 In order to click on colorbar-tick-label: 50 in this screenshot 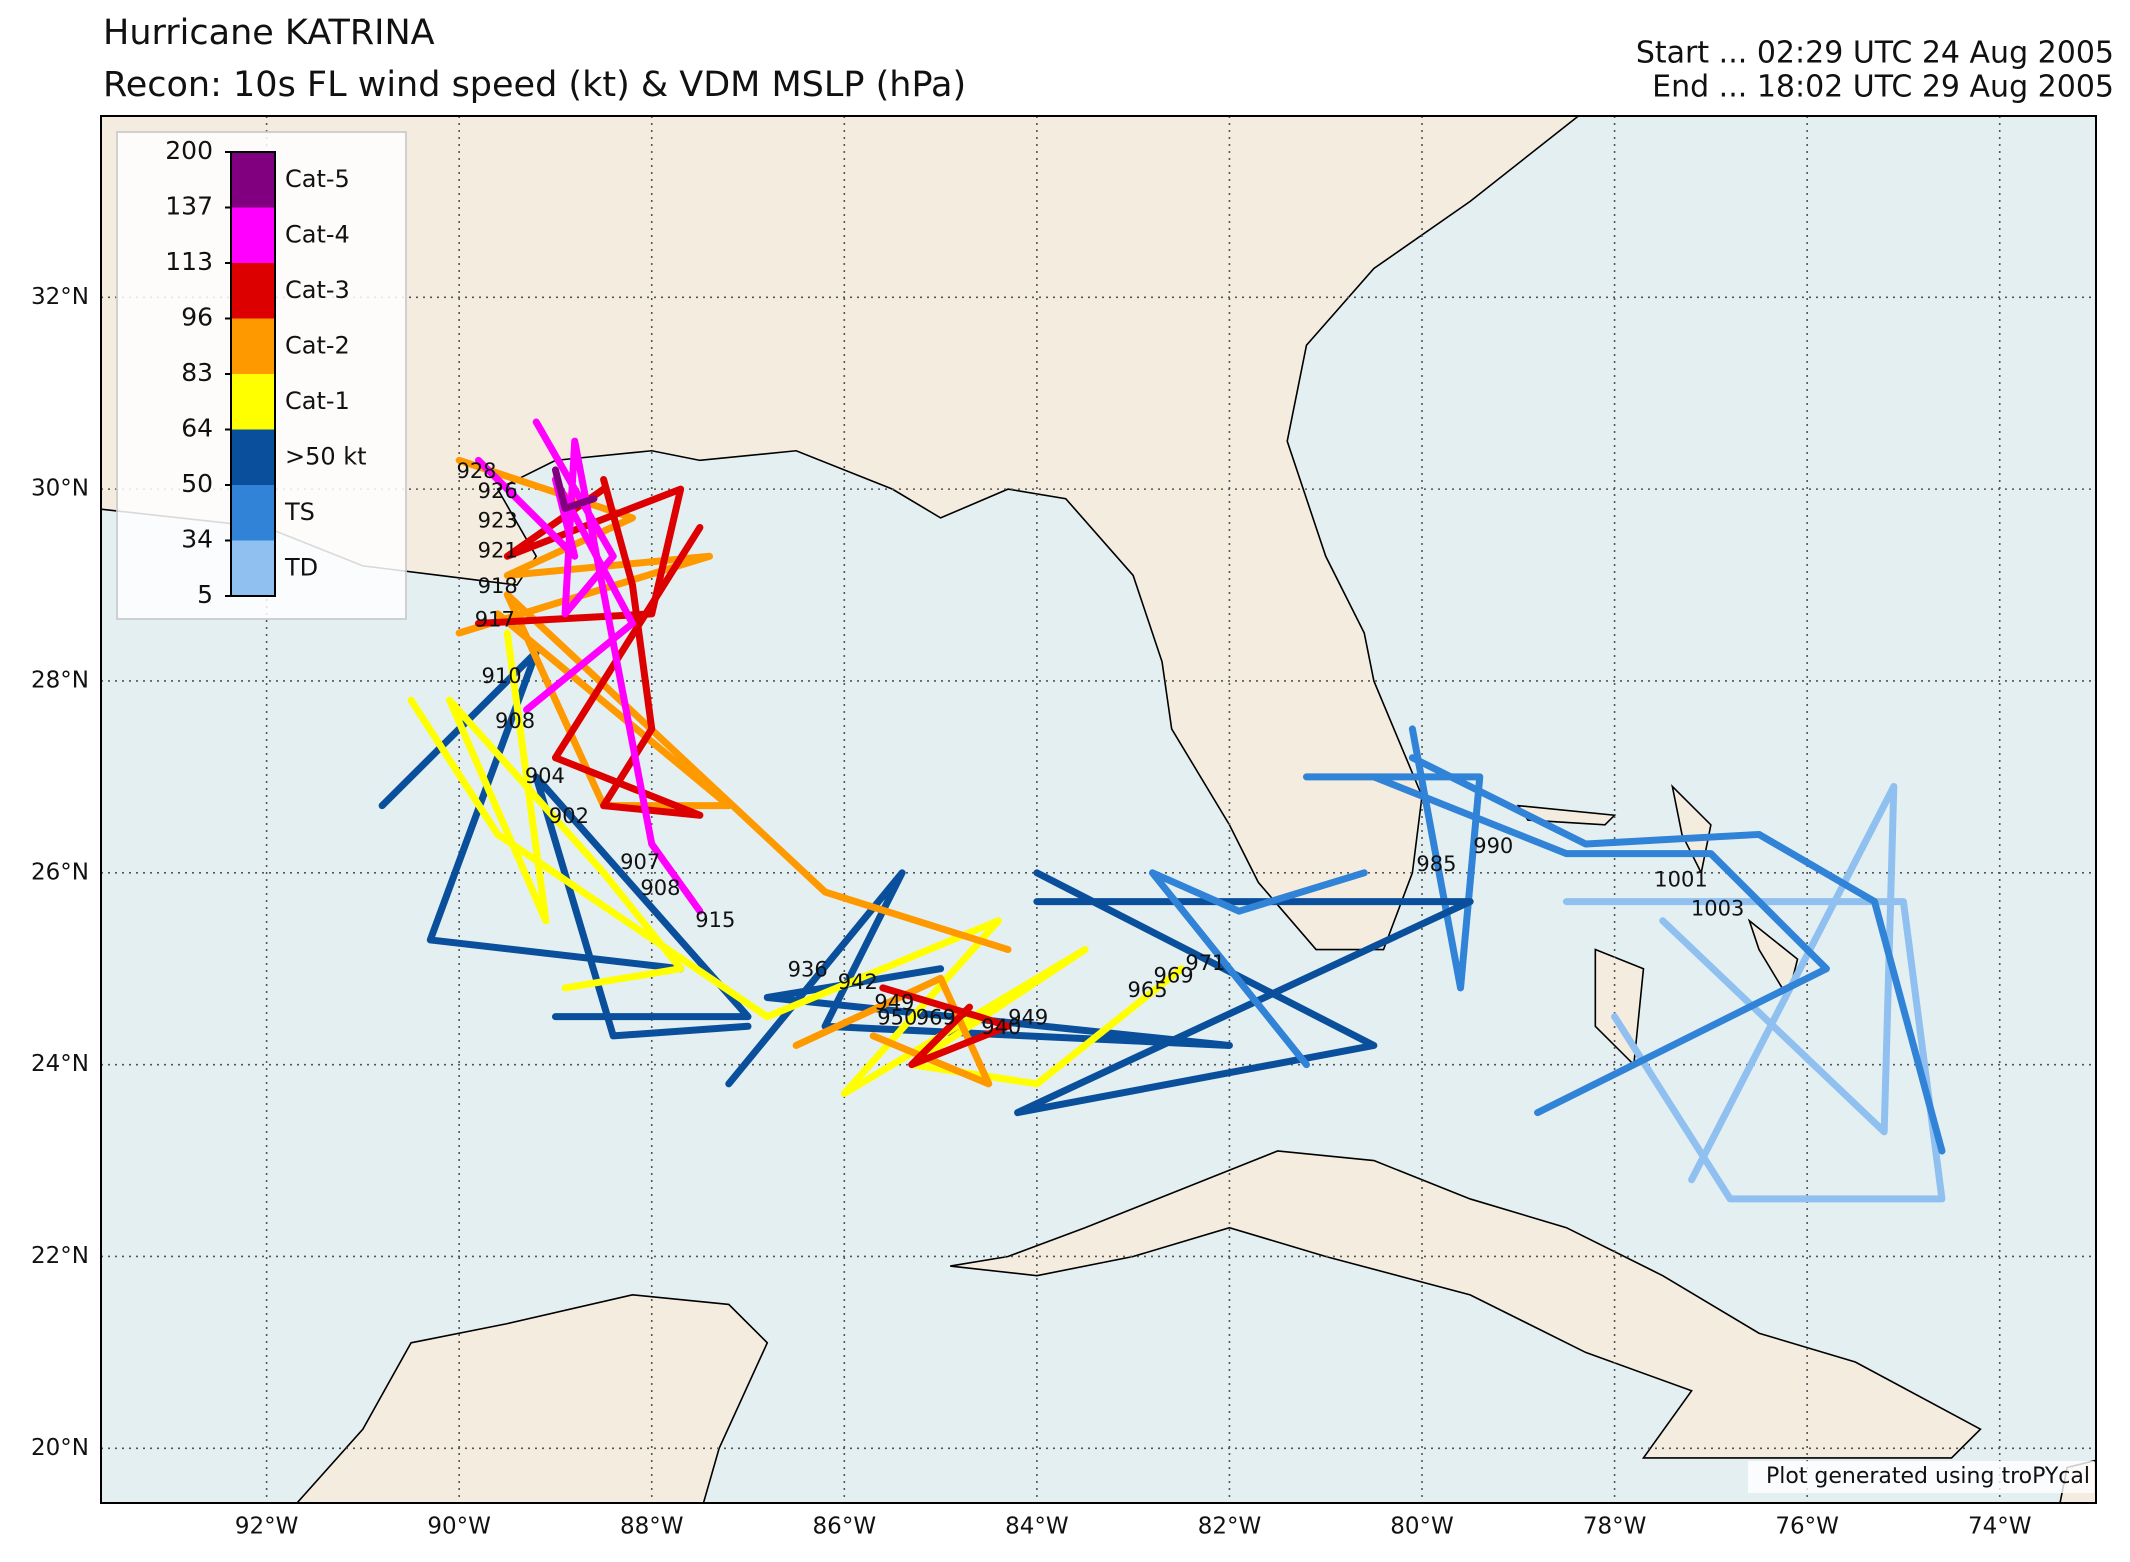, I will do `click(197, 483)`.